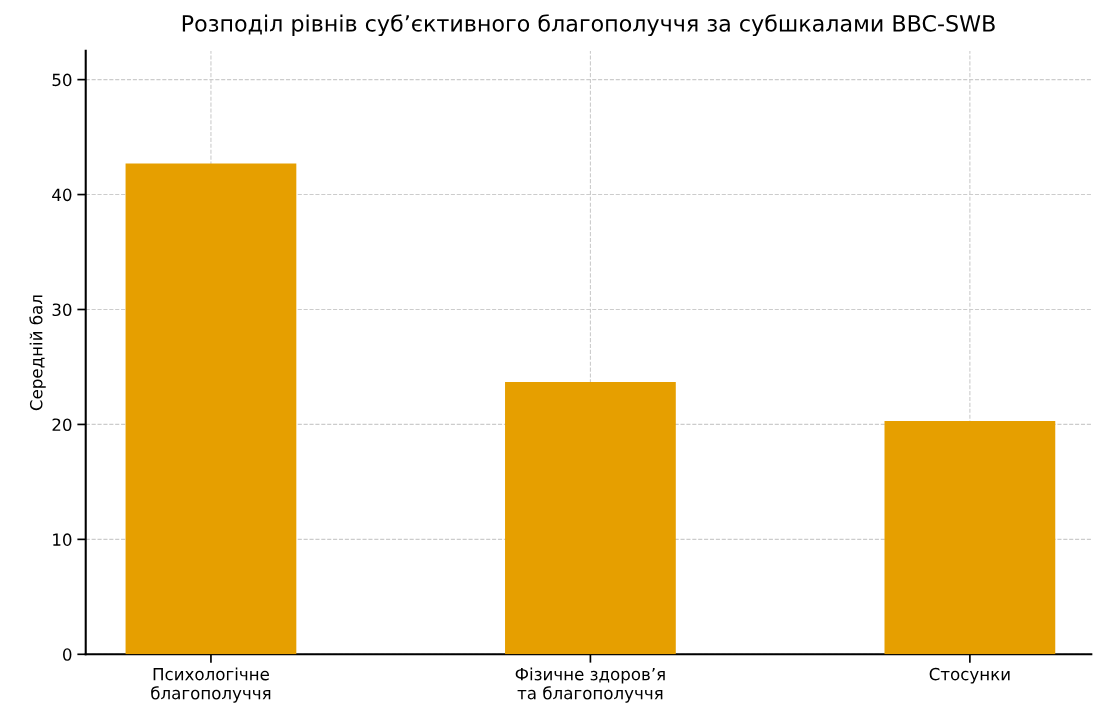 This screenshot has height=727, width=1099. What do you see at coordinates (62, 310) in the screenshot?
I see `y-tick-label: 30` at bounding box center [62, 310].